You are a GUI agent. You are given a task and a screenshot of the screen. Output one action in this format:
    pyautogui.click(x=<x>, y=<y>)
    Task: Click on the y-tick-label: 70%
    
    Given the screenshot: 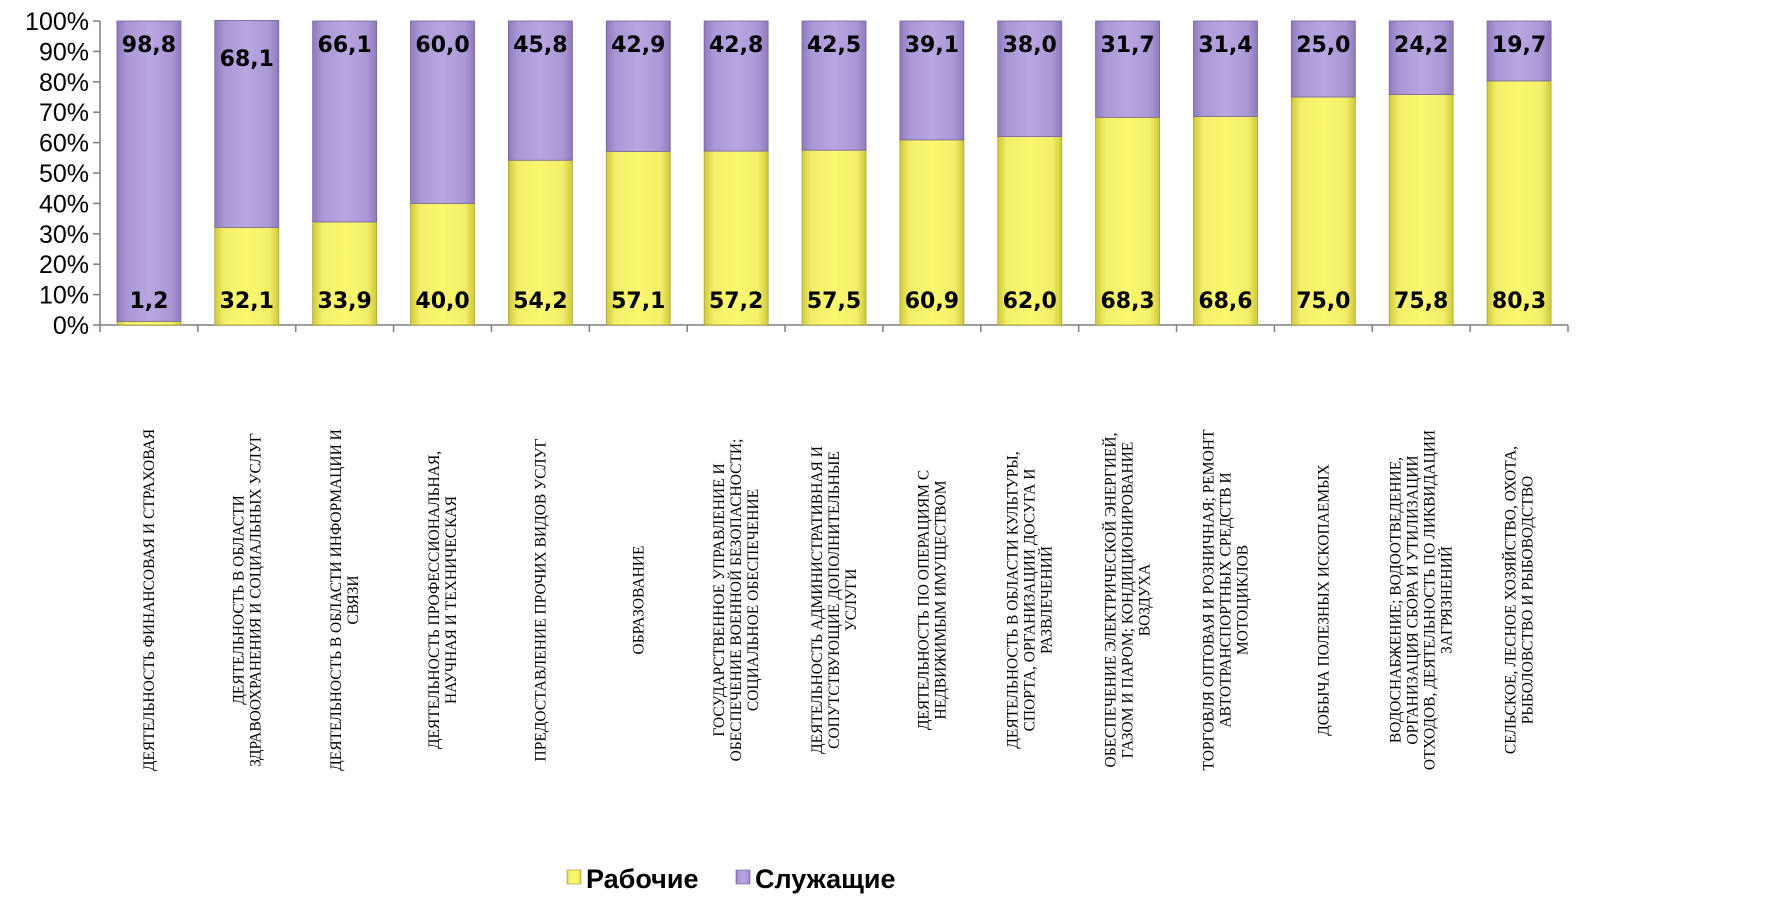 What is the action you would take?
    pyautogui.click(x=64, y=113)
    